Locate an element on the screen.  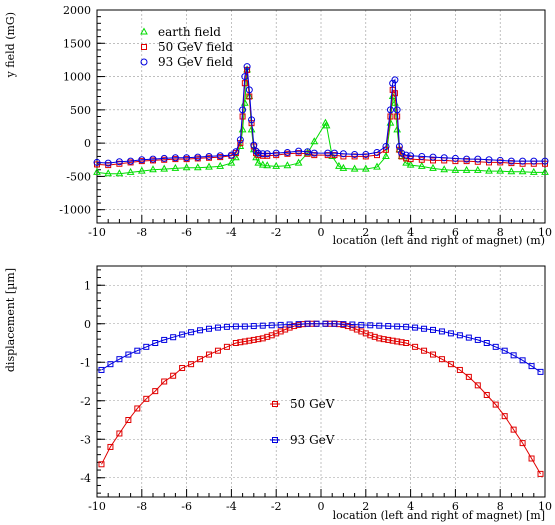
y-tick-label: 1500 is located at coordinates (77, 43).